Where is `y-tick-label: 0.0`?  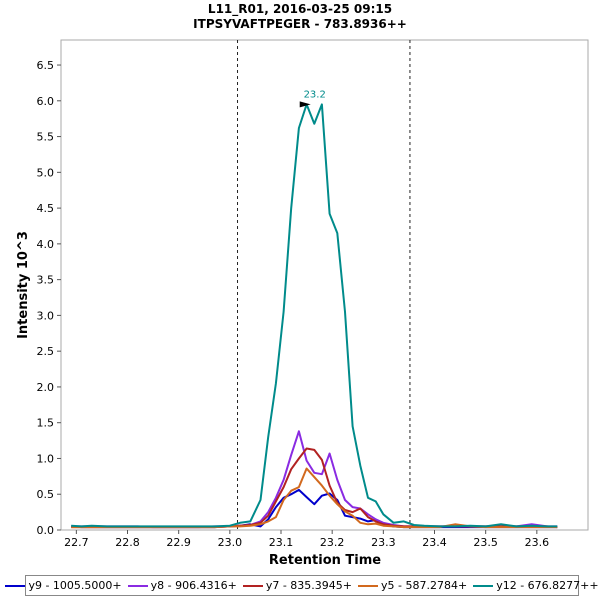 y-tick-label: 0.0 is located at coordinates (46, 530).